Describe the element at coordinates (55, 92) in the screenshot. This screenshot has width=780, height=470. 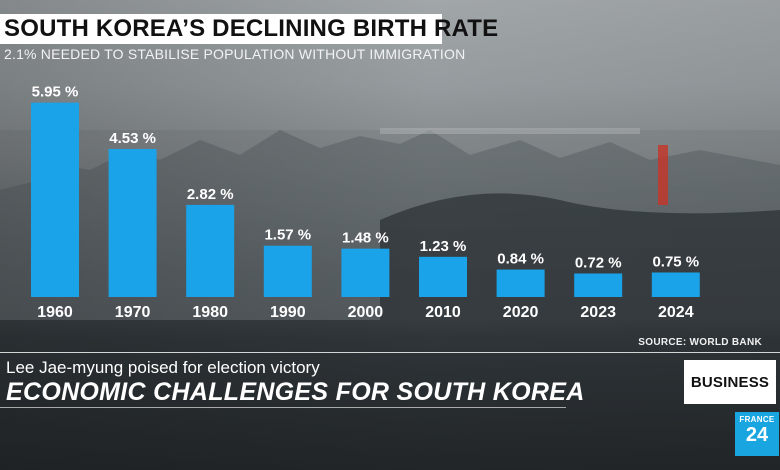
I see `value-label-1960: 5.95 %` at that location.